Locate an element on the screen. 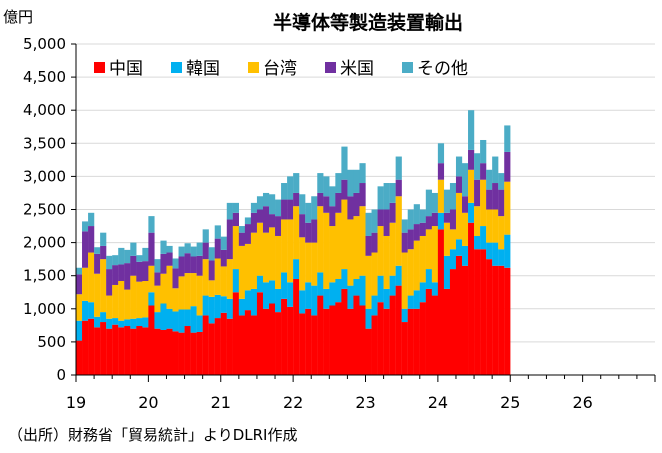 The width and height of the screenshot is (662, 453). y-tick-label: 2,500 is located at coordinates (44, 210).